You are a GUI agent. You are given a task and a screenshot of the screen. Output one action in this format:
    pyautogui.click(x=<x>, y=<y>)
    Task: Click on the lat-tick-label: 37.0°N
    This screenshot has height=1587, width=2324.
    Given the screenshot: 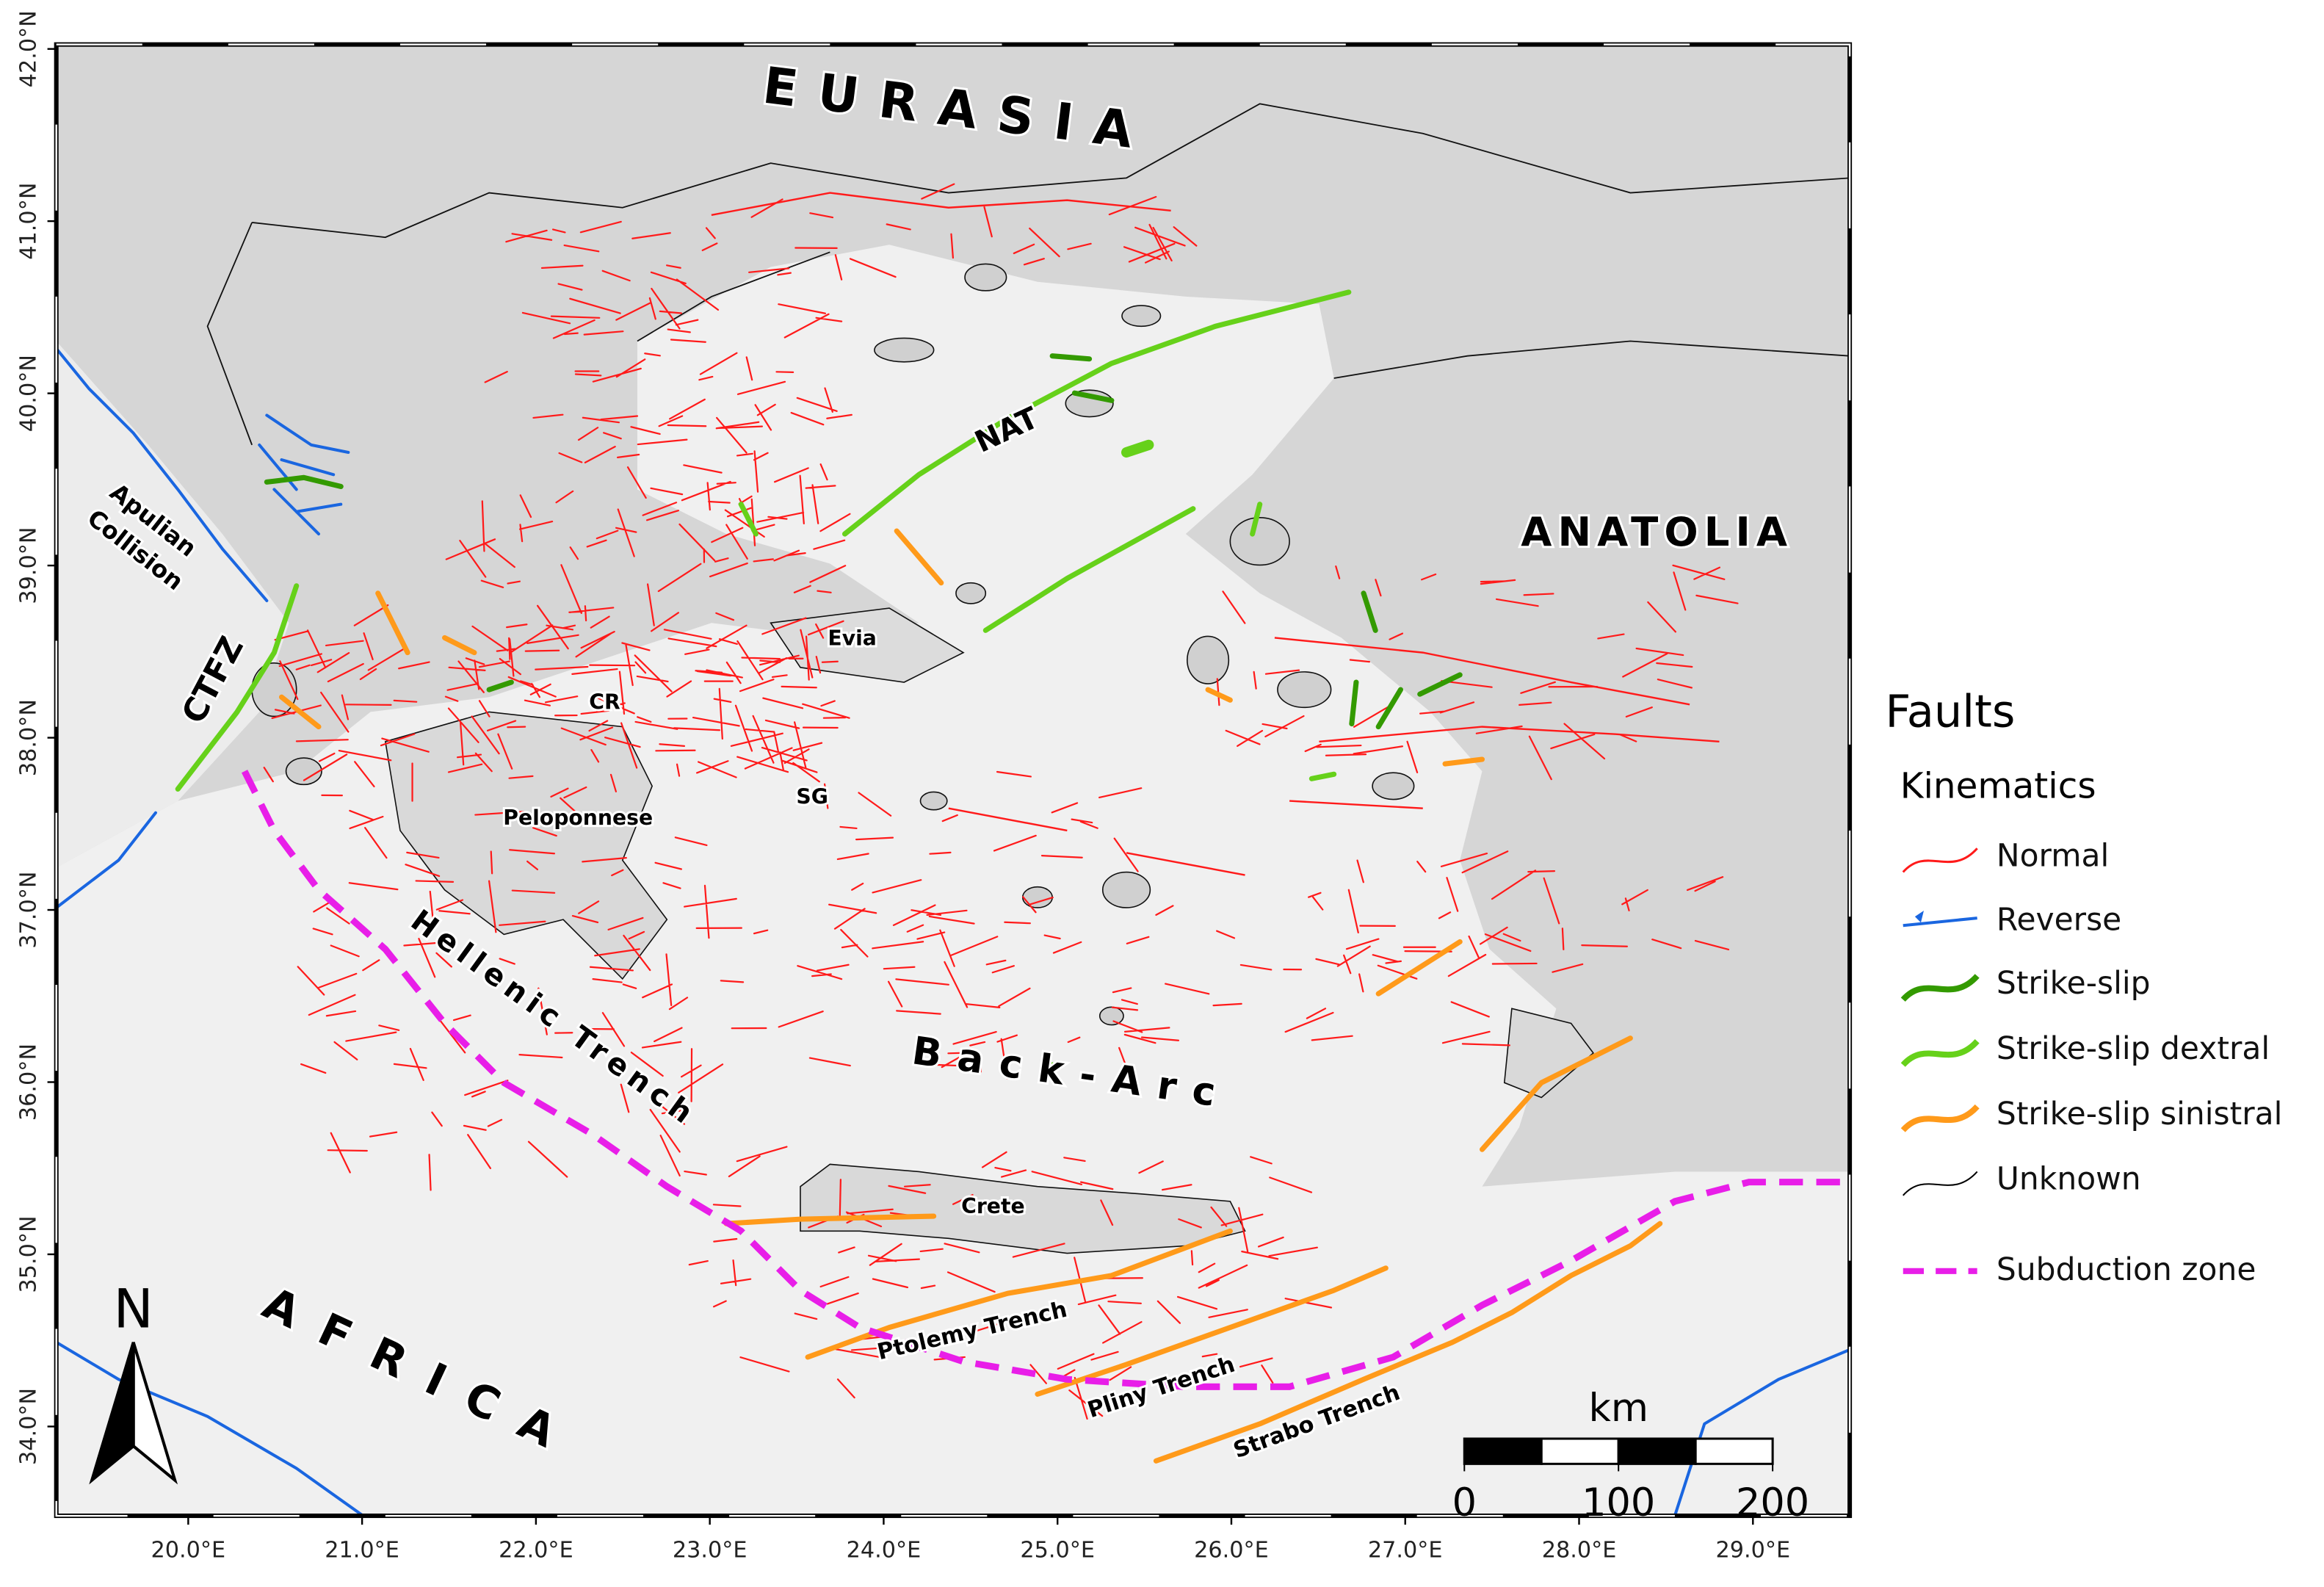 What is the action you would take?
    pyautogui.click(x=28, y=909)
    